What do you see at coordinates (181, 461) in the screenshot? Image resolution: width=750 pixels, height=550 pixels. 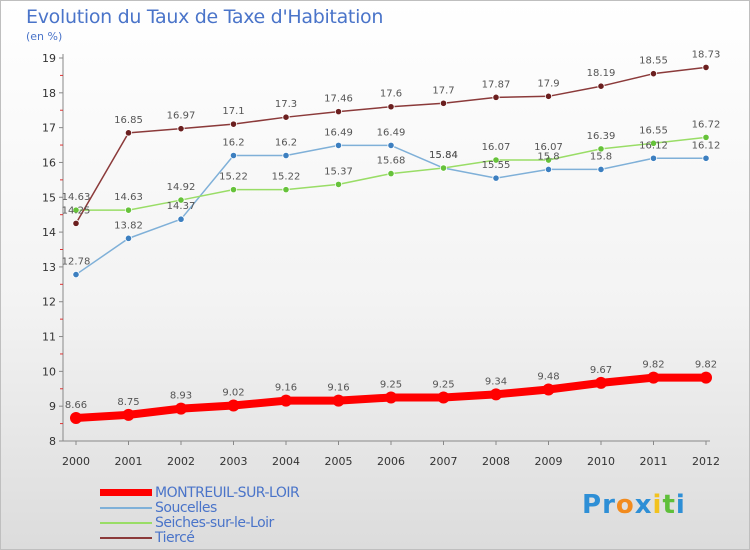 I see `x-tick-label: 2002` at bounding box center [181, 461].